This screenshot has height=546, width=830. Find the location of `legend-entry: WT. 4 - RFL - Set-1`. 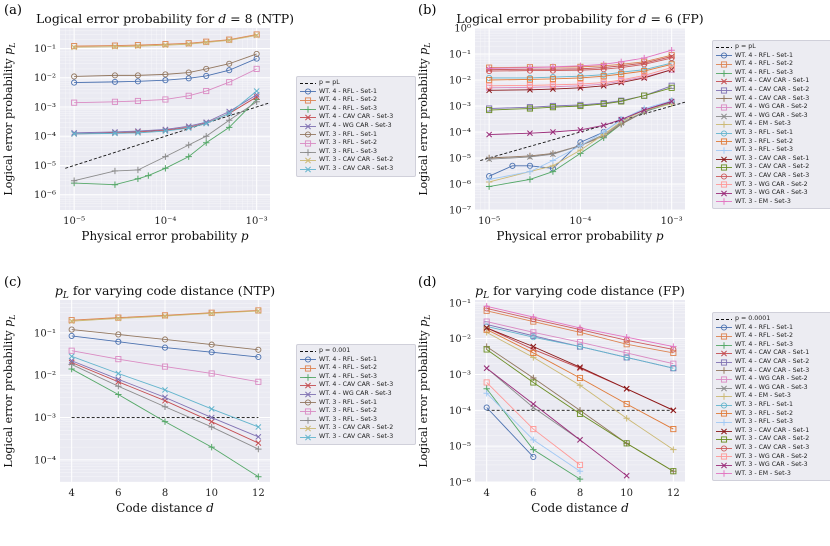

legend-entry: WT. 4 - RFL - Set-1 is located at coordinates (772, 328).